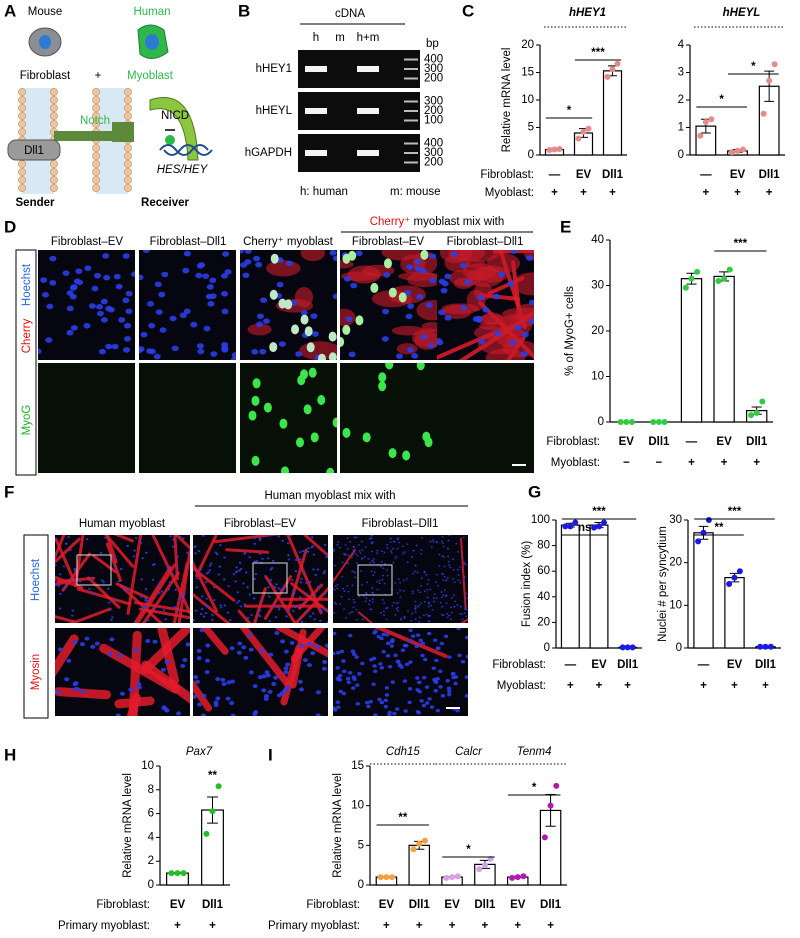 The height and width of the screenshot is (938, 800). Describe the element at coordinates (316, 38) in the screenshot. I see `lane-label: h` at that location.